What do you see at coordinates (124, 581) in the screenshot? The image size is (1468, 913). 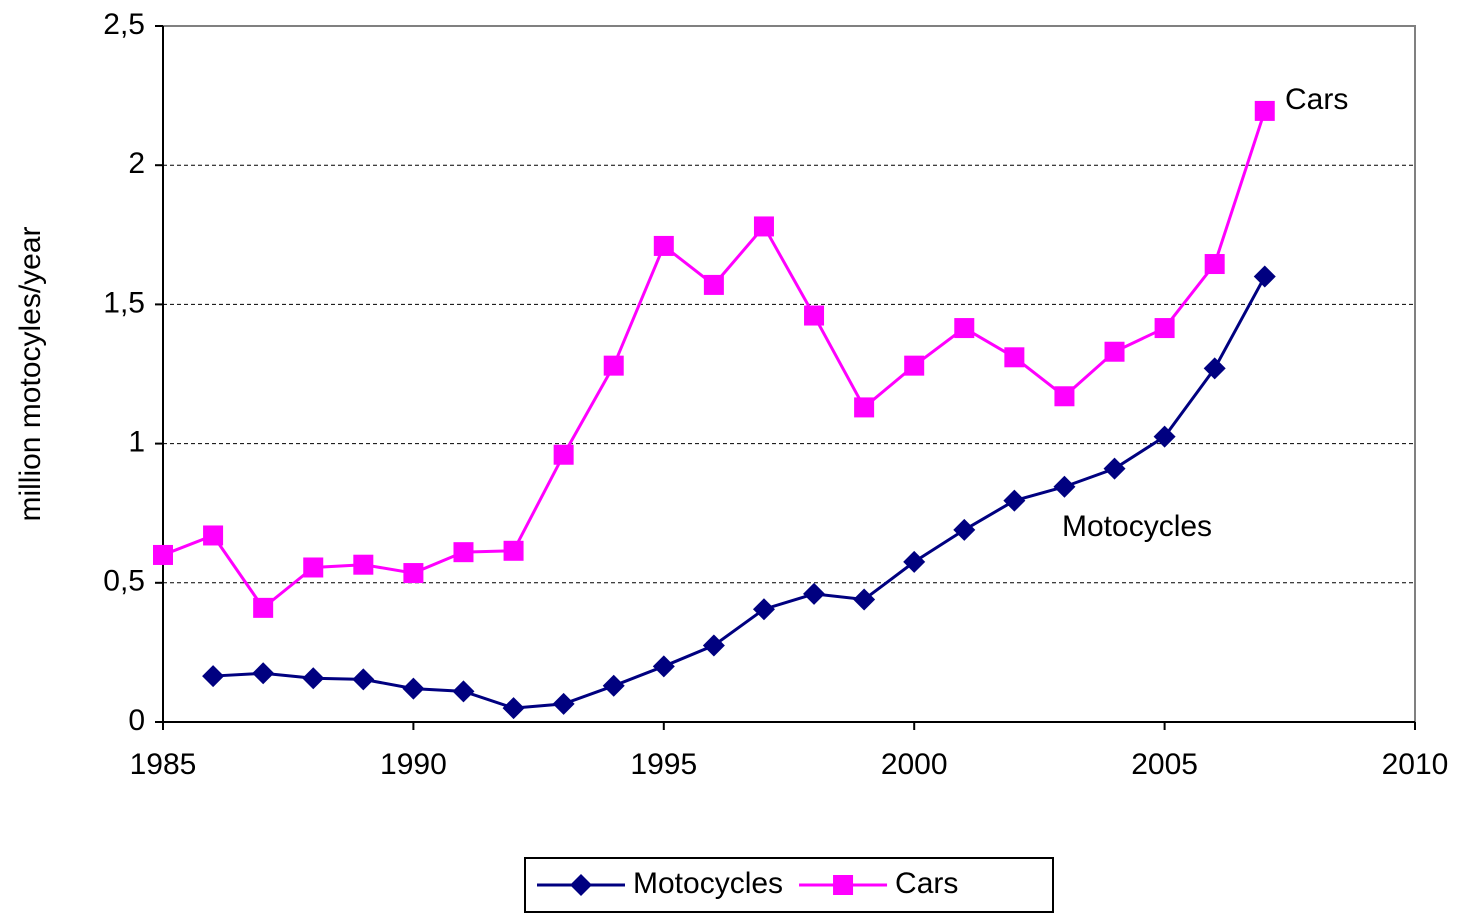 I see `y-tick-label: 0,5` at bounding box center [124, 581].